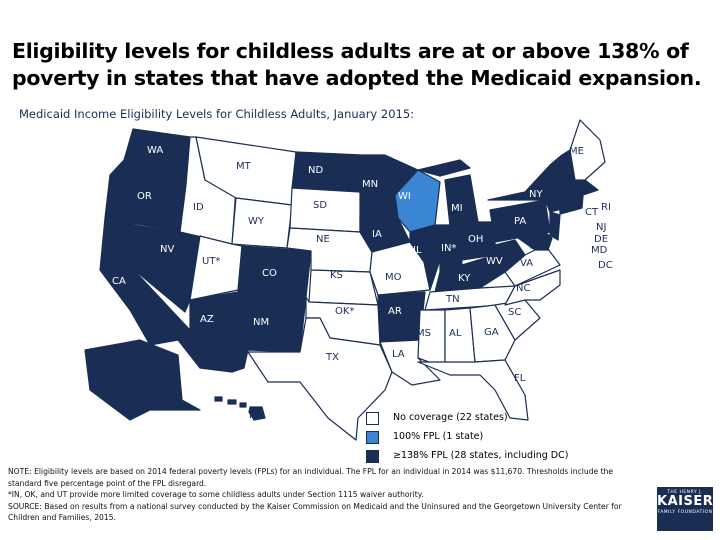  I want to click on label-nd: ND, so click(315, 170).